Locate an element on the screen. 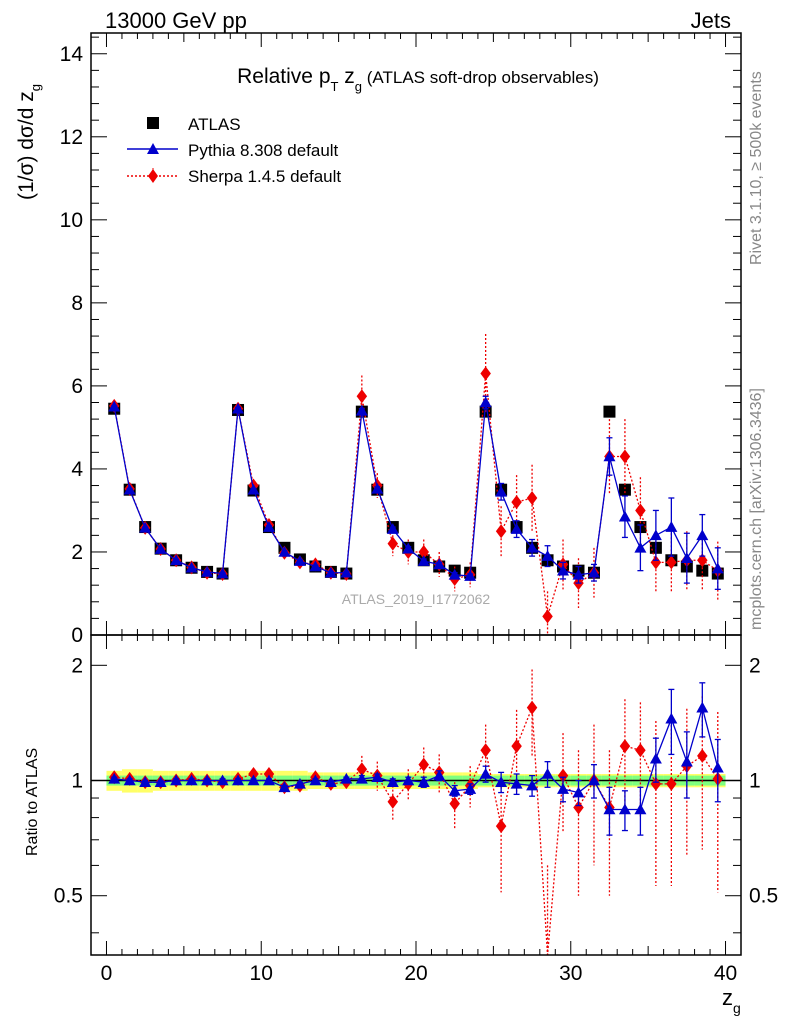 This screenshot has width=786, height=1024. main-ylabel-sub: g is located at coordinates (35, 87).